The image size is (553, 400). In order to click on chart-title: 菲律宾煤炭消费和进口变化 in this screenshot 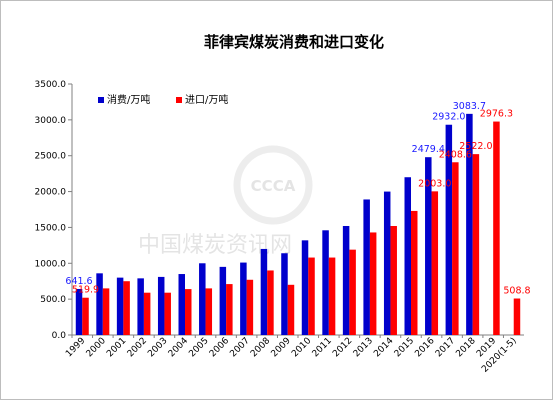, I will do `click(294, 42)`.